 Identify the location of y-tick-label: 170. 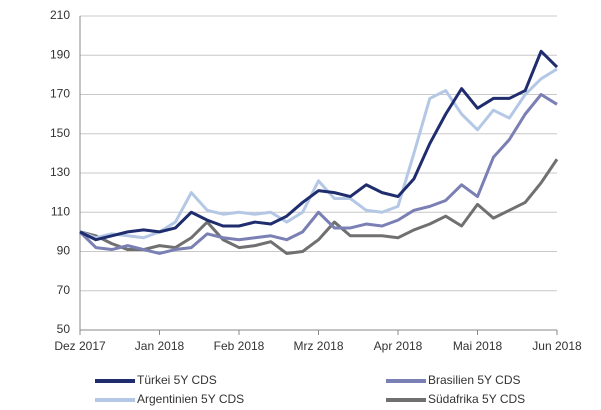
(60, 94).